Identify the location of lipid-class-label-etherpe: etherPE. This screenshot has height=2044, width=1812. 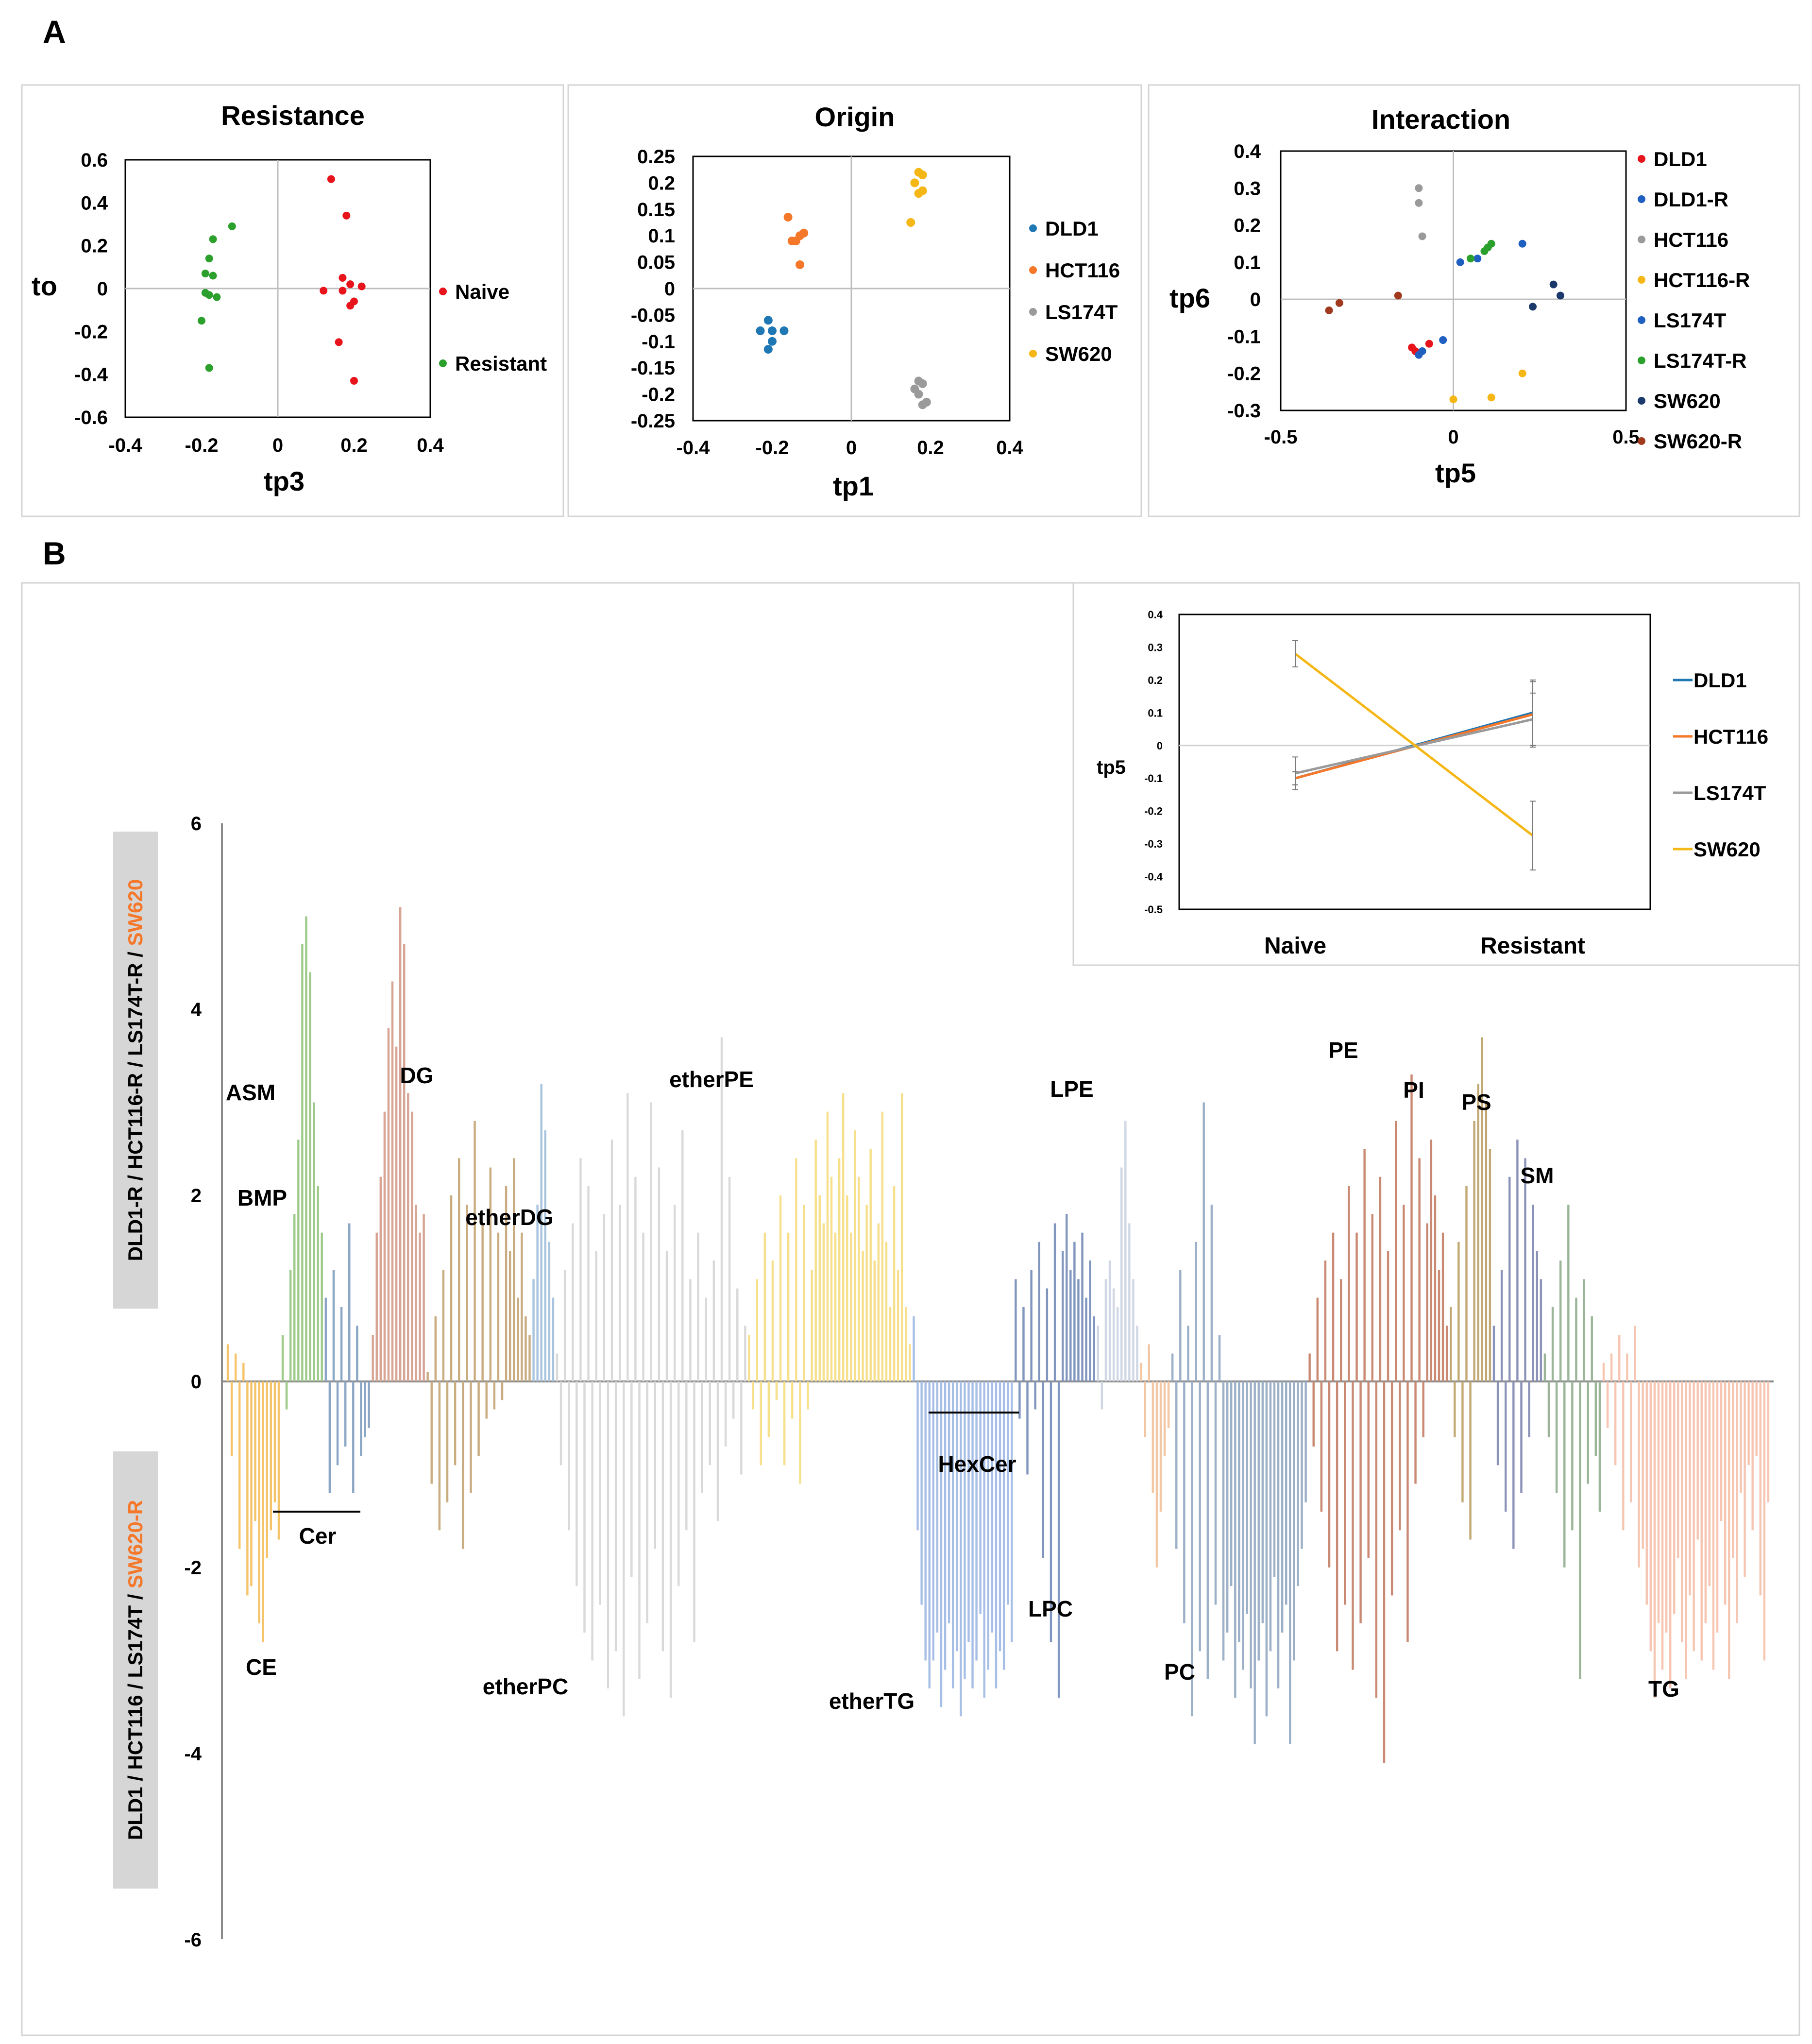
(711, 1079).